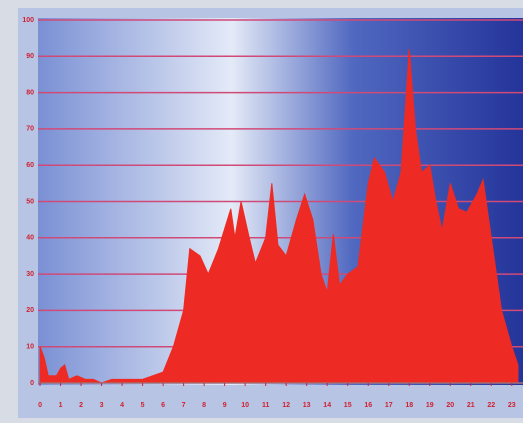  I want to click on x-tick-label: 17, so click(389, 405).